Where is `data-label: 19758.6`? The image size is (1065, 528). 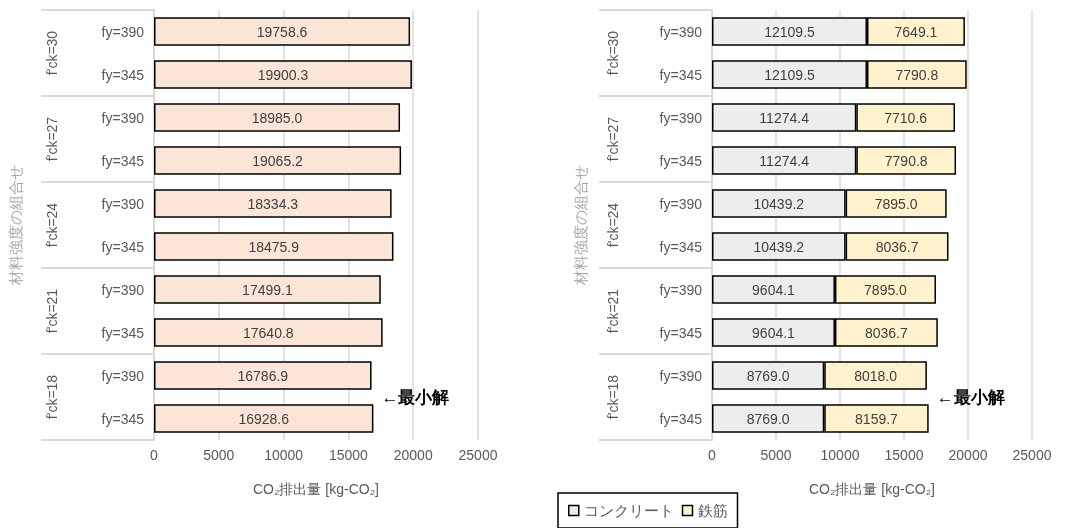
data-label: 19758.6 is located at coordinates (282, 31).